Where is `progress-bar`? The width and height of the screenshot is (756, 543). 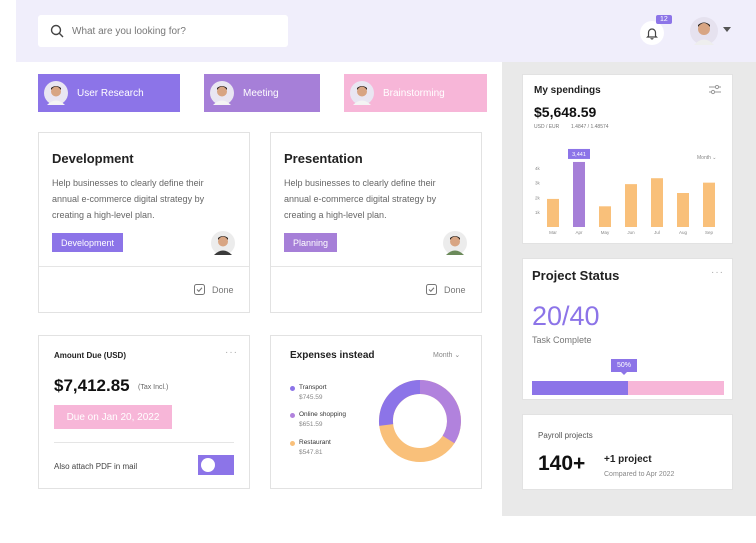 progress-bar is located at coordinates (628, 388).